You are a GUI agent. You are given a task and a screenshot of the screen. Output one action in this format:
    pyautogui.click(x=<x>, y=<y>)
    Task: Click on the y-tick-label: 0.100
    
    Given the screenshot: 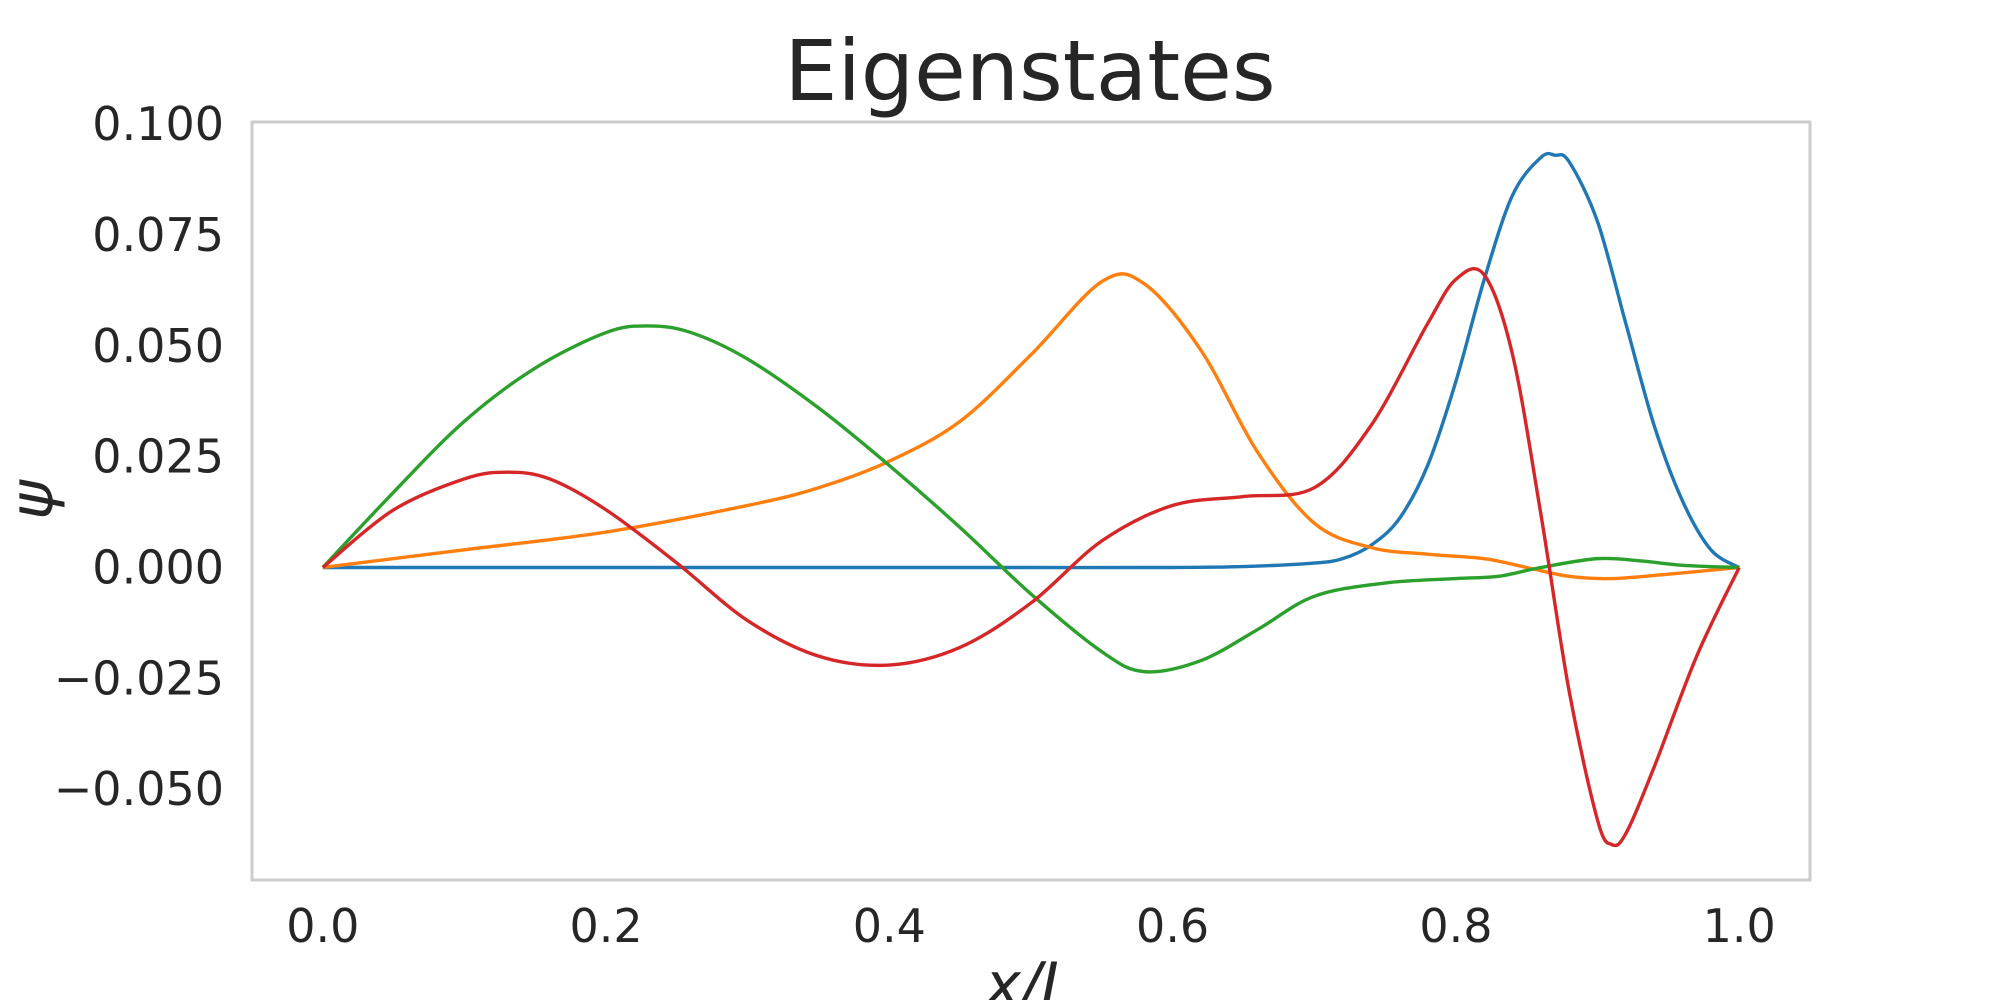 What is the action you would take?
    pyautogui.click(x=158, y=124)
    